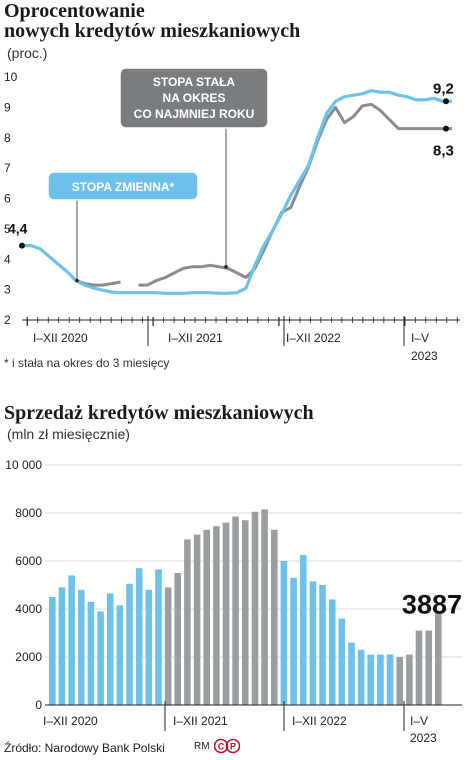 The height and width of the screenshot is (760, 465). I want to click on end-value-fixed: 8,3, so click(443, 151).